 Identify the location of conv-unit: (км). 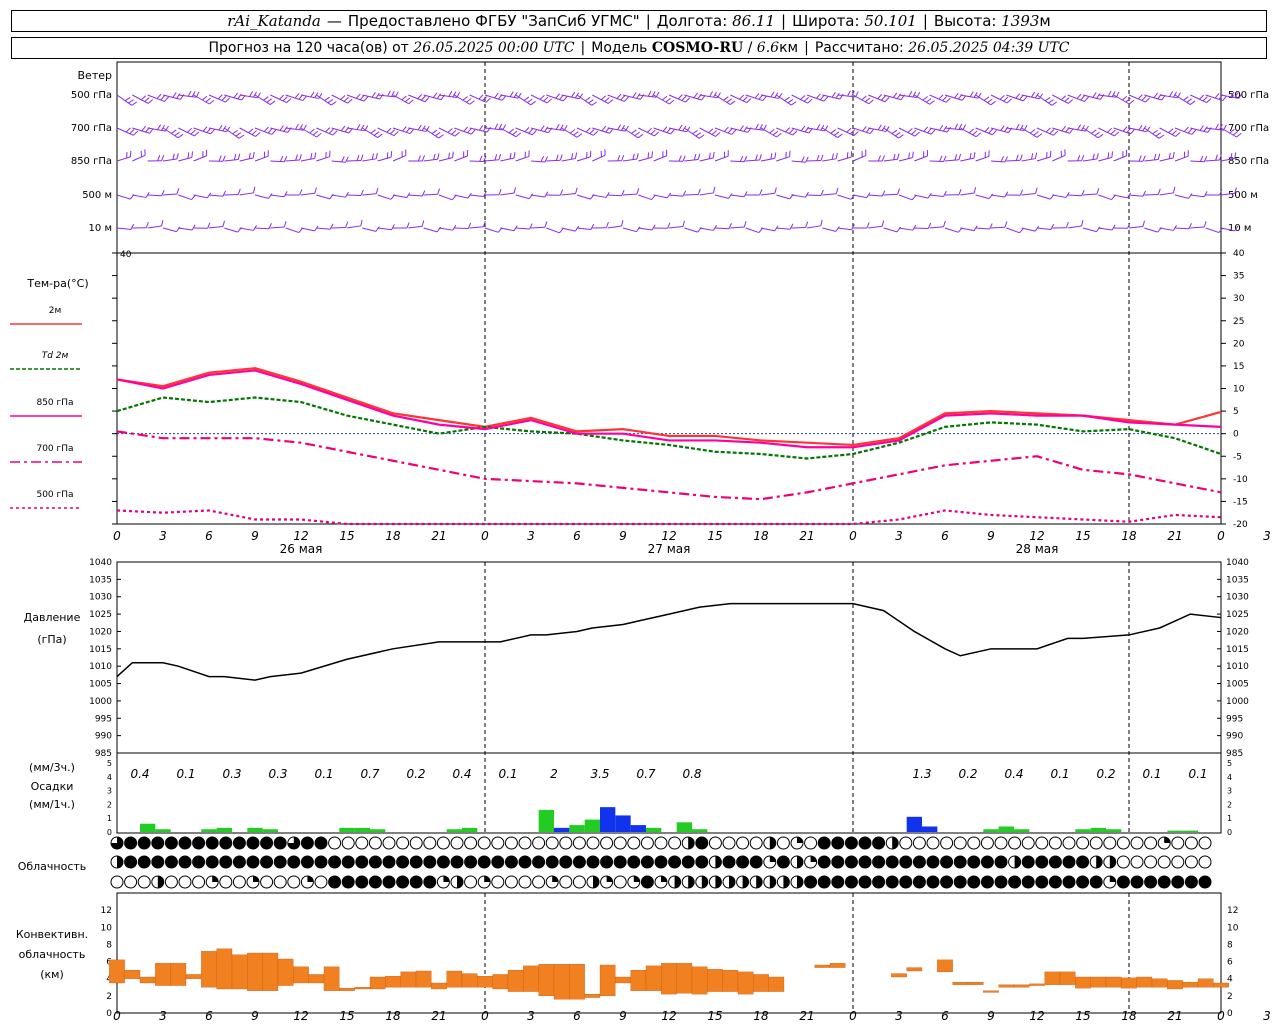
(52, 974).